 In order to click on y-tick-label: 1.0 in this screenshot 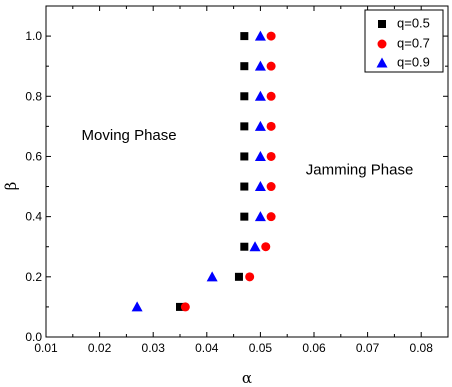, I will do `click(33, 36)`.